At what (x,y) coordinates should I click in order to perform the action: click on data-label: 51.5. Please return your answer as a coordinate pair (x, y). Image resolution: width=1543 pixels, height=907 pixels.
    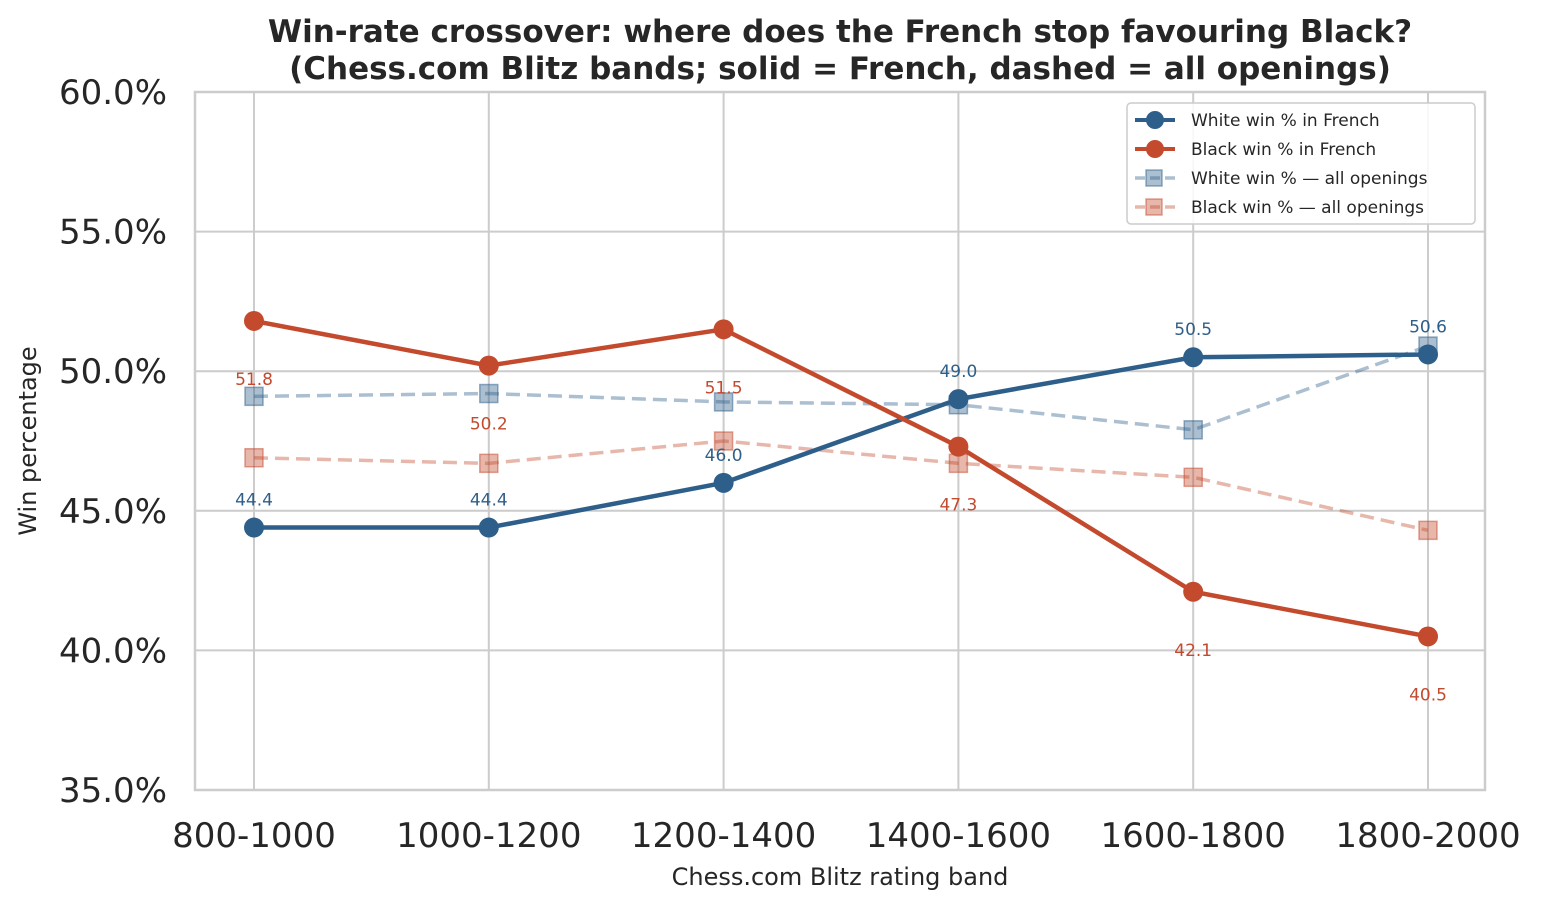
    Looking at the image, I should click on (724, 388).